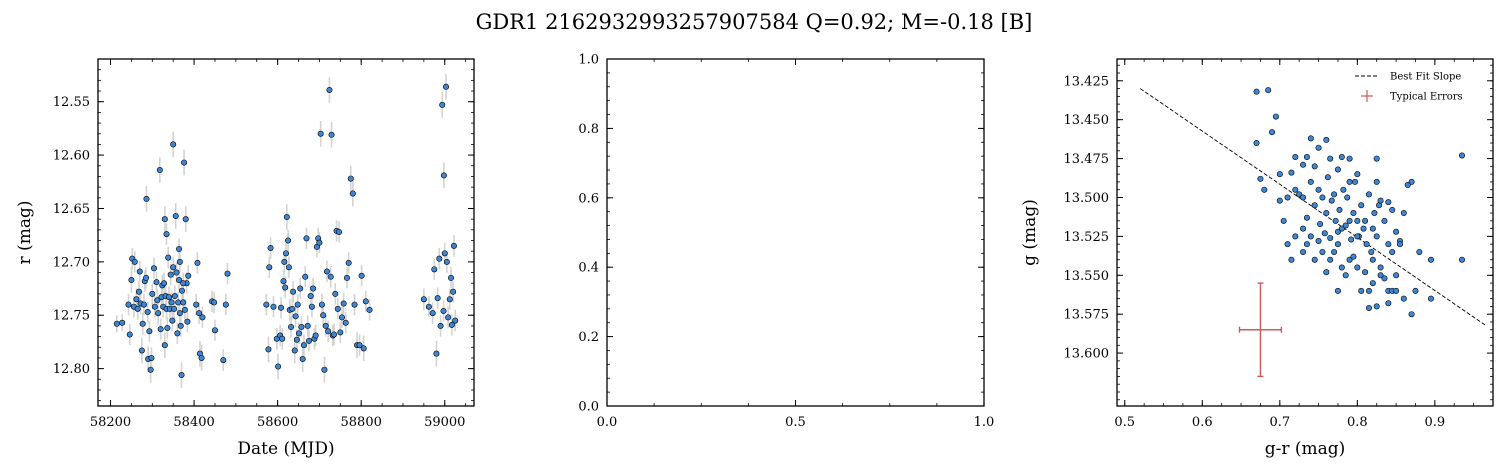 This screenshot has height=473, width=1508. I want to click on y-tick-label: 13.550, so click(1087, 276).